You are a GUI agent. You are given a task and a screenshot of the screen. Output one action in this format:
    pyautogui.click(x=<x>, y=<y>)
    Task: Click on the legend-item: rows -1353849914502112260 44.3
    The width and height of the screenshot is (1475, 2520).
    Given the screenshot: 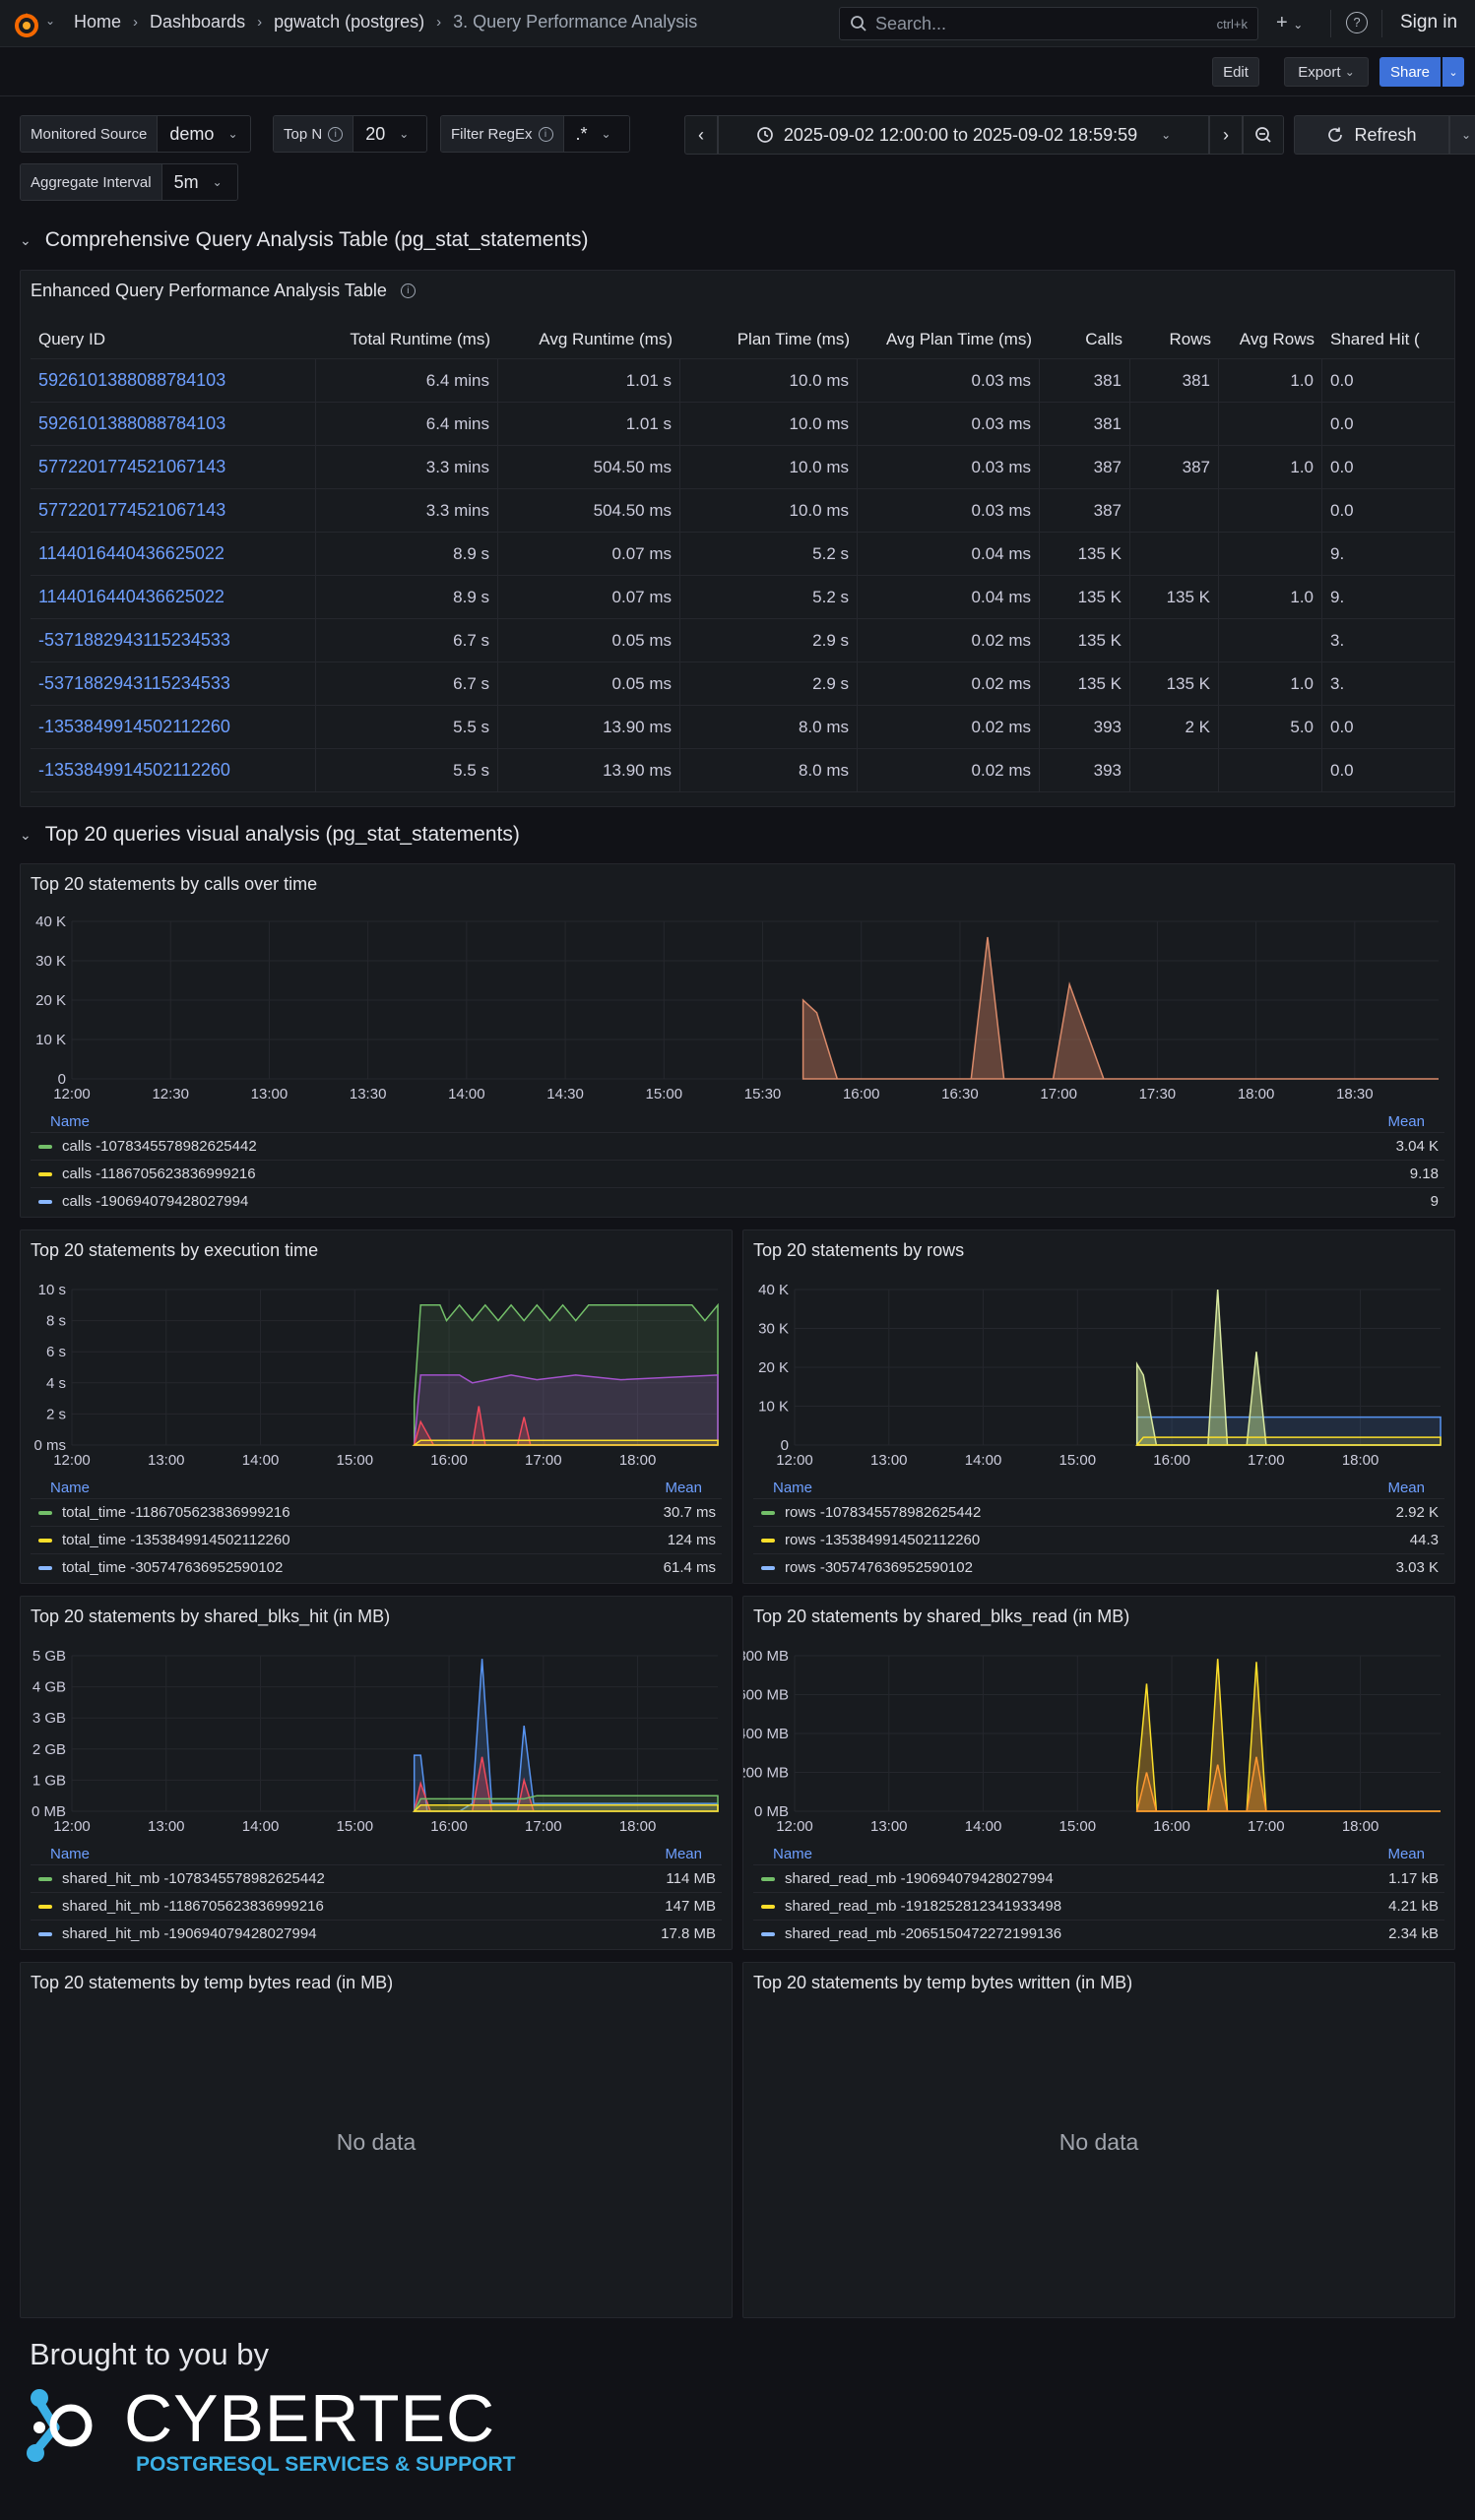 What is the action you would take?
    pyautogui.click(x=1098, y=1539)
    